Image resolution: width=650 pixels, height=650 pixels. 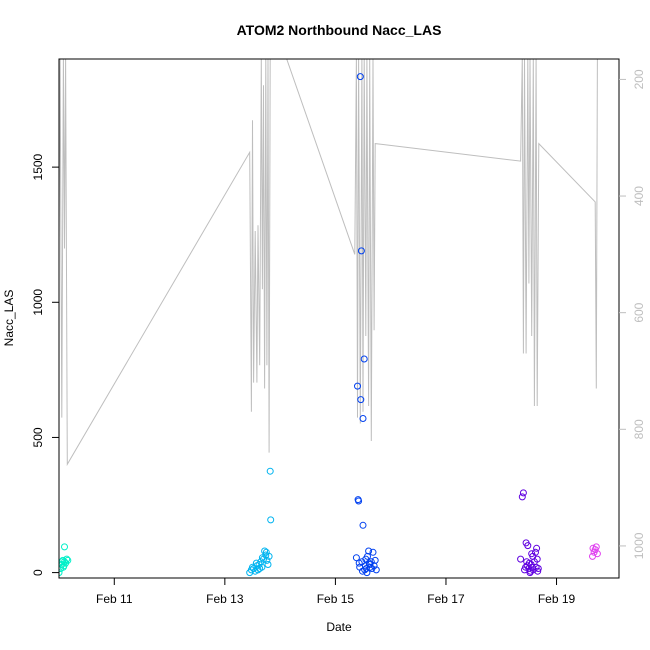 I want to click on secondary-y-axis: 200 400 600 800 1000, so click(x=632, y=314).